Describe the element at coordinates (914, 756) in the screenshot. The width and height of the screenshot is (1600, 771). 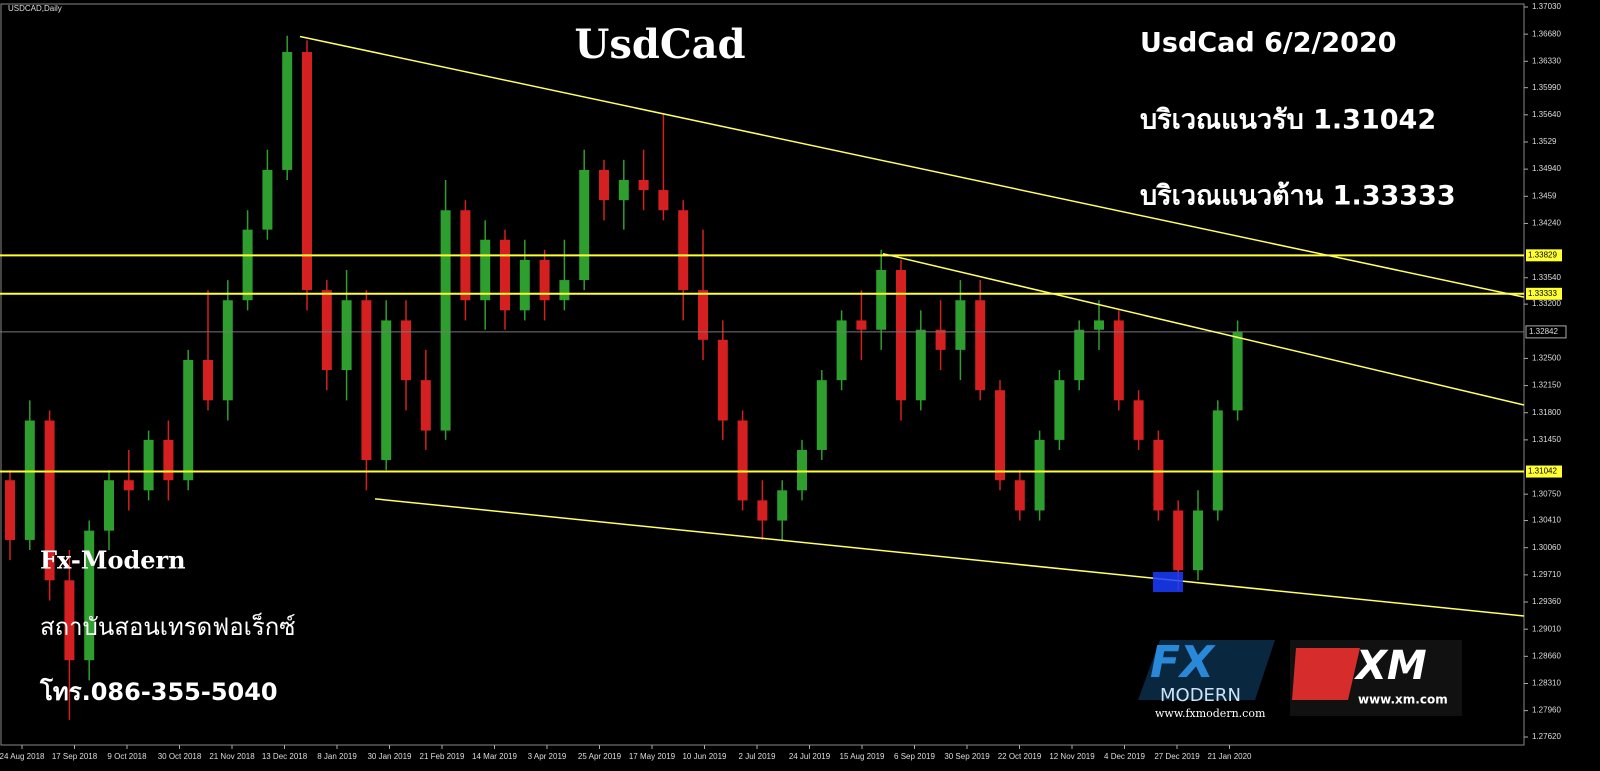
I see `x-tick-label: 6 Sep 2019` at that location.